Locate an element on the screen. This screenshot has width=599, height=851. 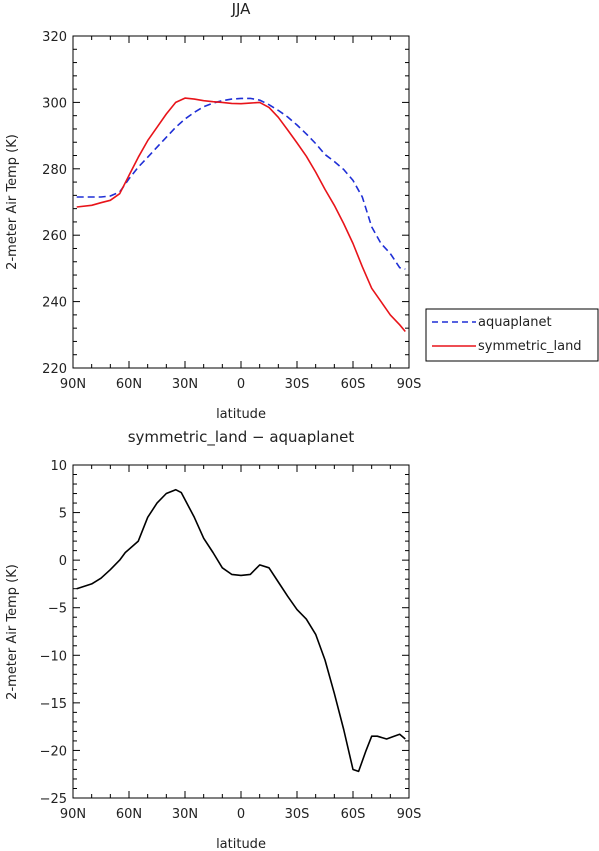
legend: aquaplanet symmetric_land is located at coordinates (512, 335).